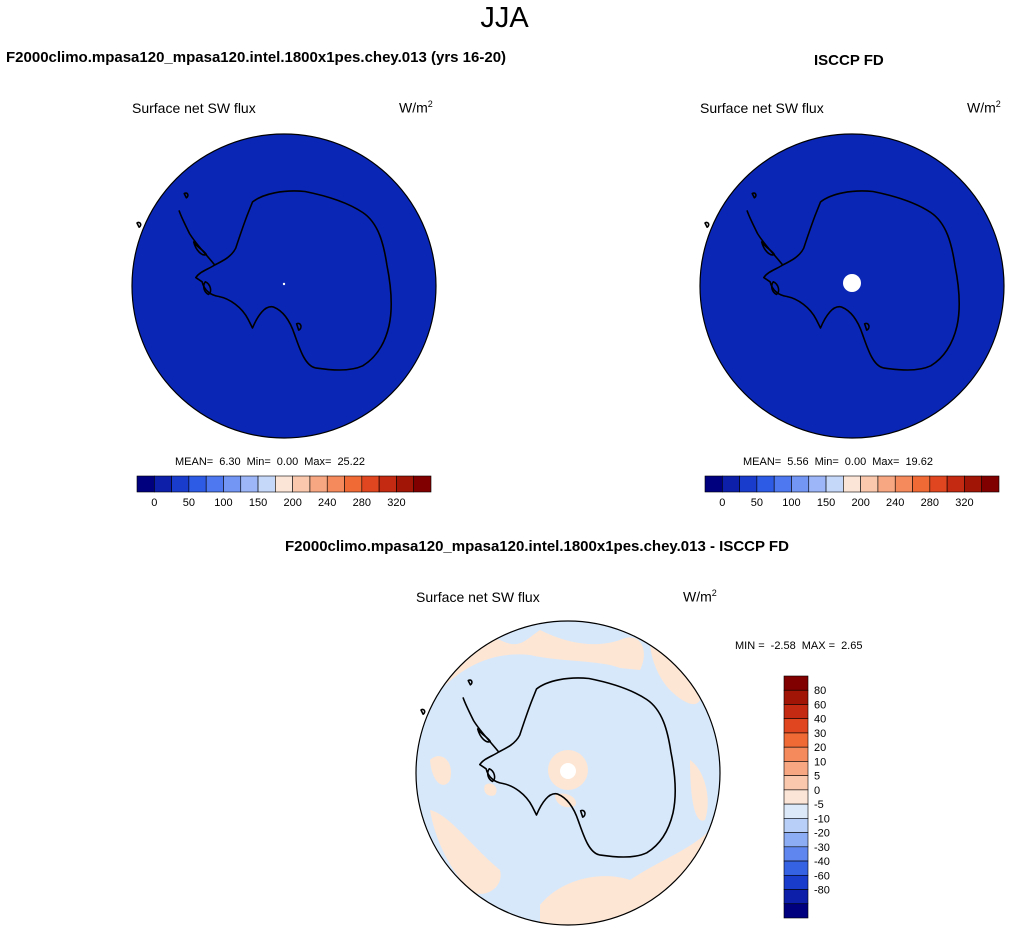  I want to click on colorbar-tick-label: 60, so click(820, 705).